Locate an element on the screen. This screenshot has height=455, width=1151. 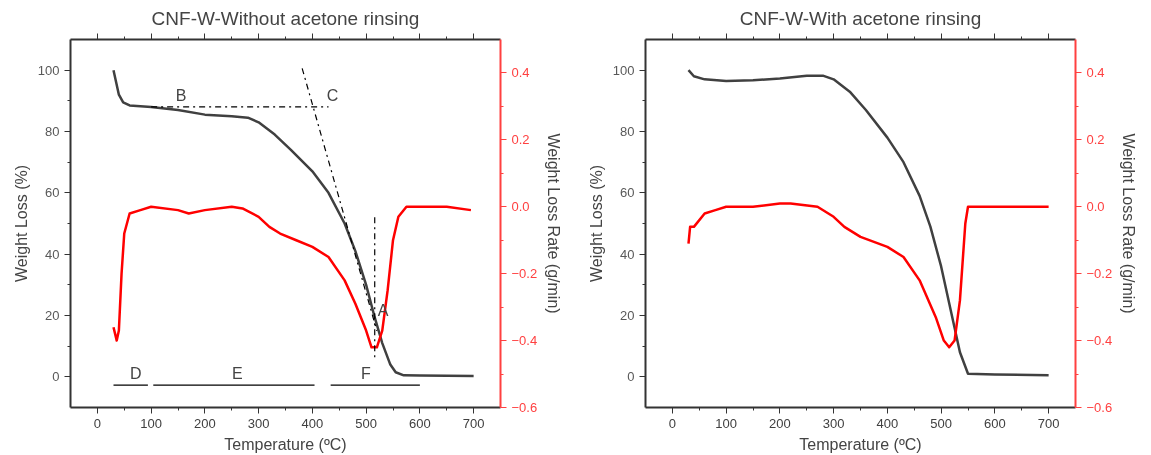
annotation: E is located at coordinates (237, 374).